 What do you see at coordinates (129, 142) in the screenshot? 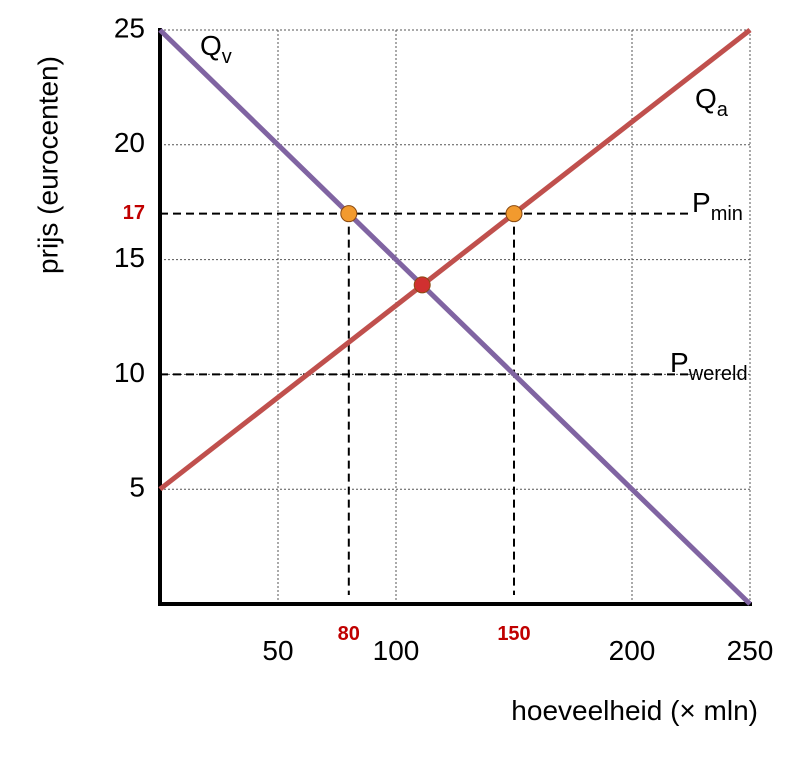
I see `y-tick-label: 20` at bounding box center [129, 142].